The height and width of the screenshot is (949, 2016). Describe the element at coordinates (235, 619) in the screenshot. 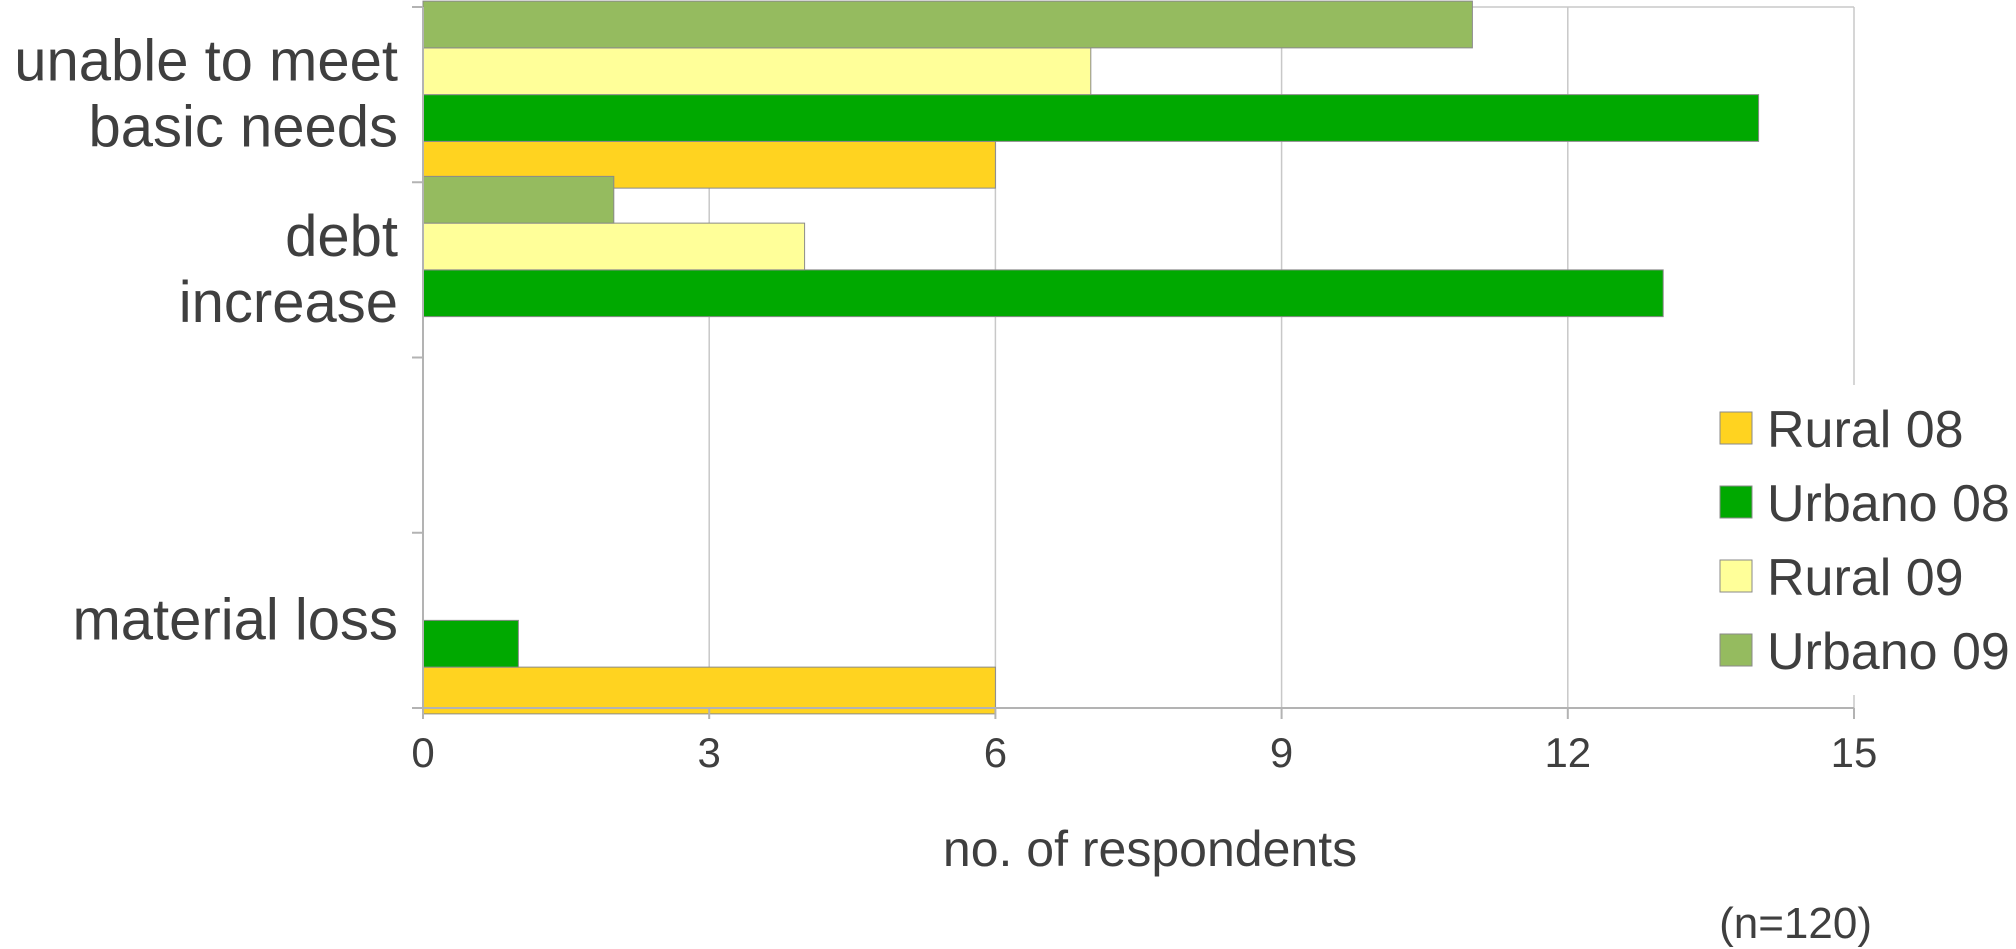

I see `category-label-3-line-0: material loss` at that location.